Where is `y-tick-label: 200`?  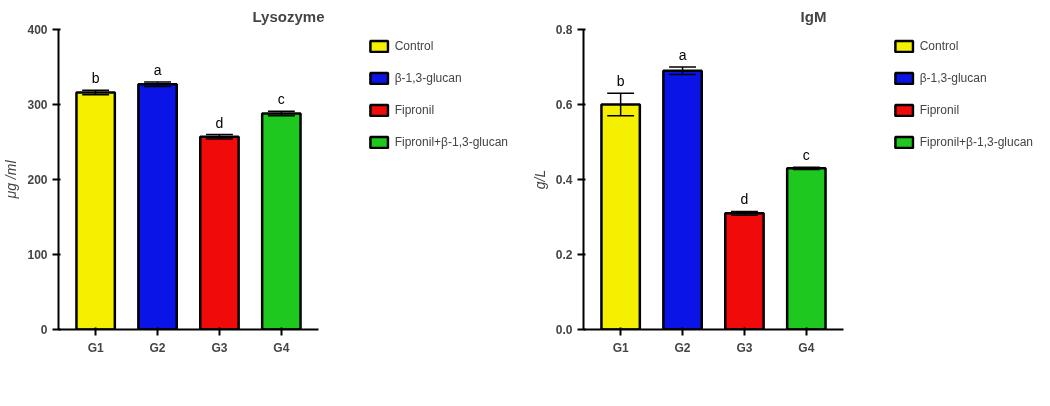
y-tick-label: 200 is located at coordinates (37, 180).